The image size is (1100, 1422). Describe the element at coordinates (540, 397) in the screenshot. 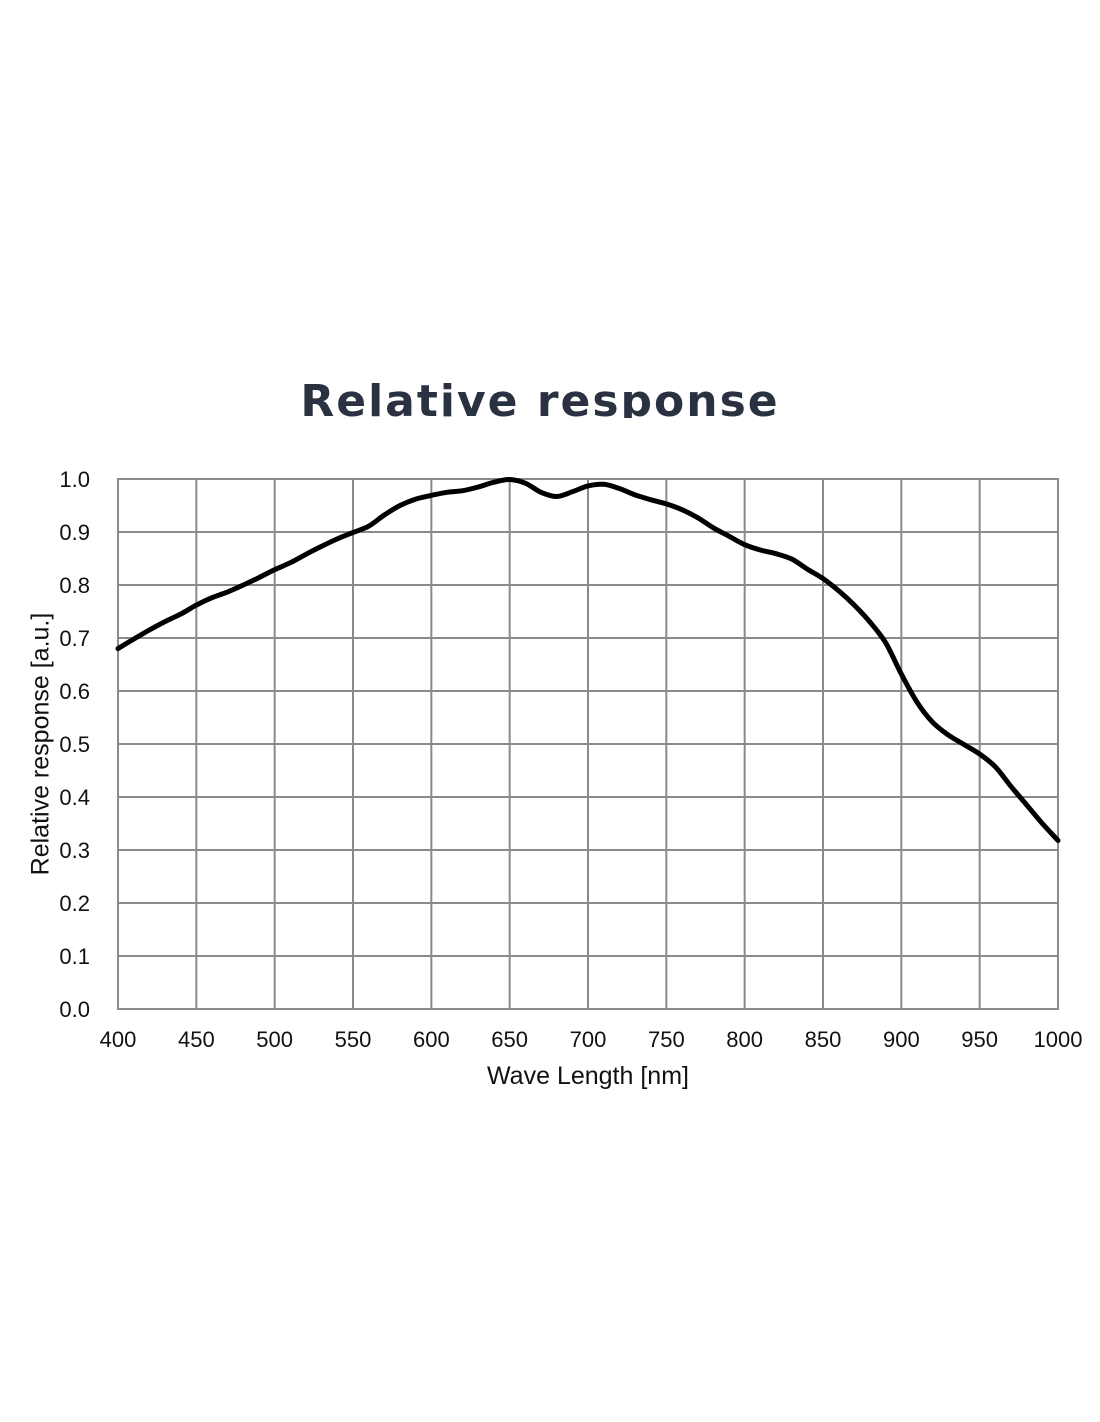

I see `page-title: Relative response` at that location.